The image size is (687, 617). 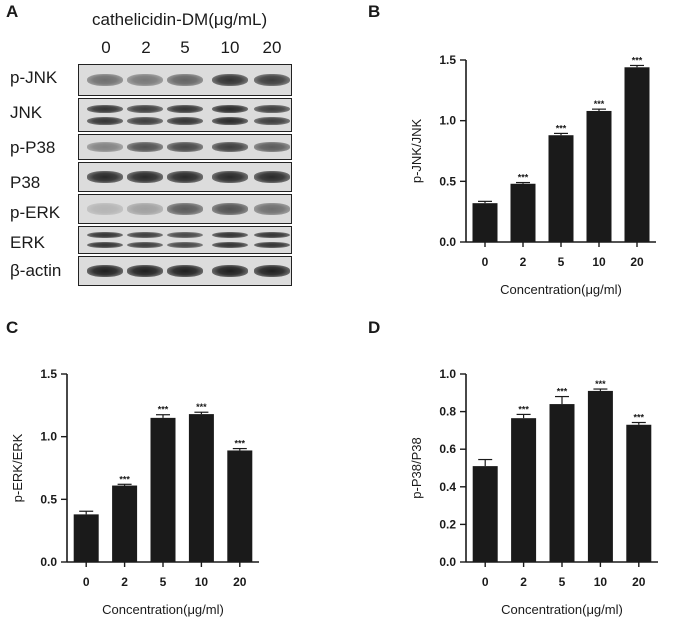 I want to click on y-tick-label: 0.8, so click(x=447, y=412).